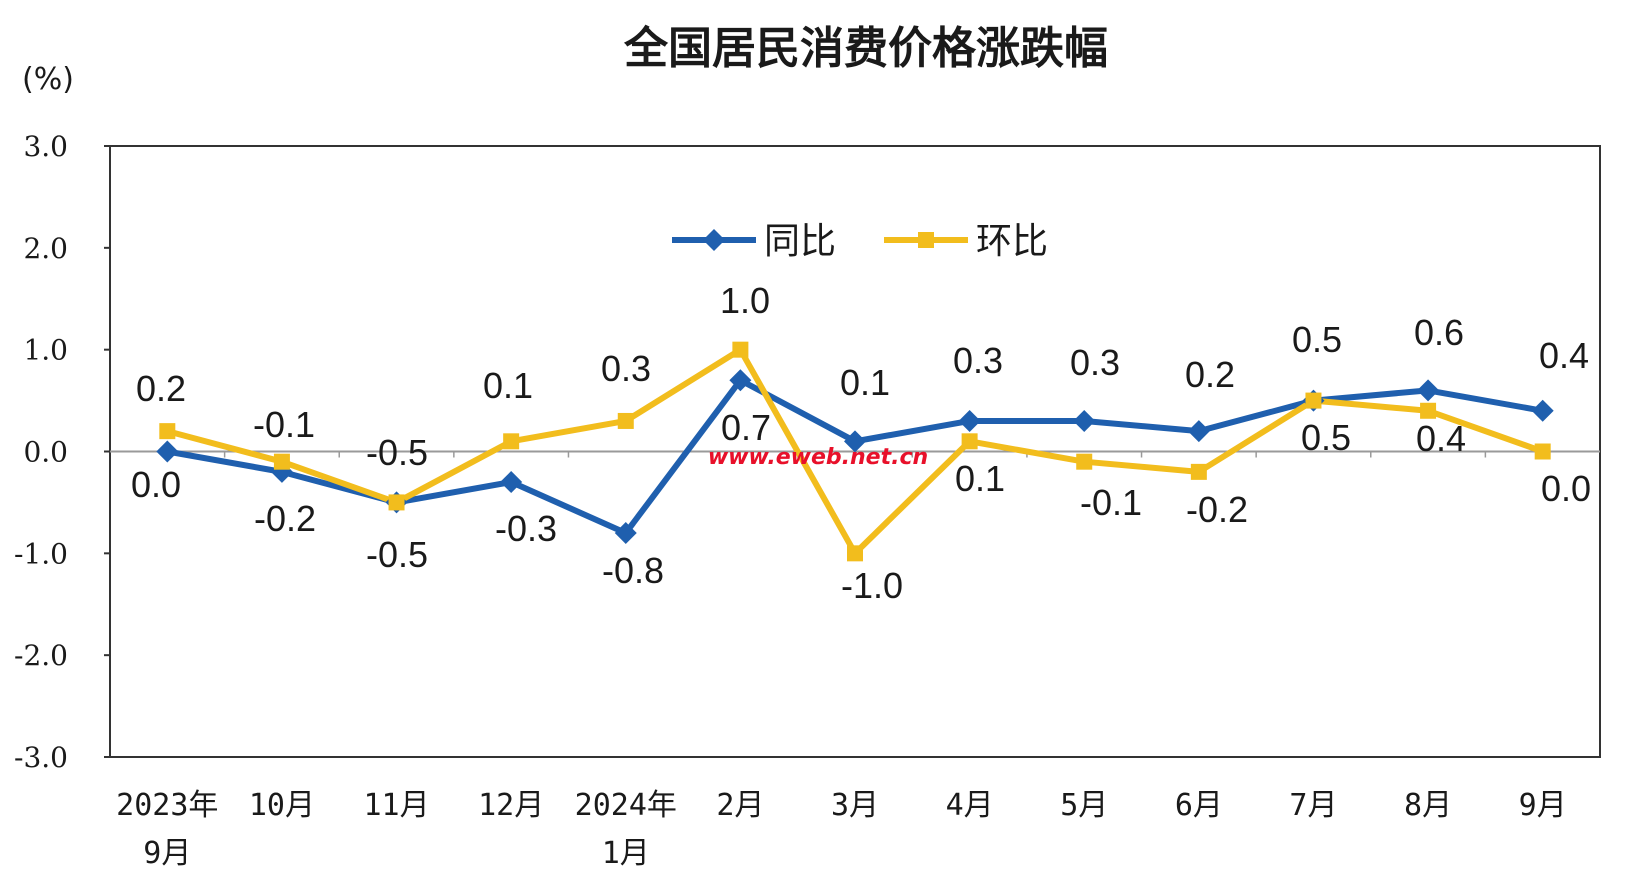 The image size is (1628, 881). Describe the element at coordinates (800, 241) in the screenshot. I see `legend-label: 同比` at that location.